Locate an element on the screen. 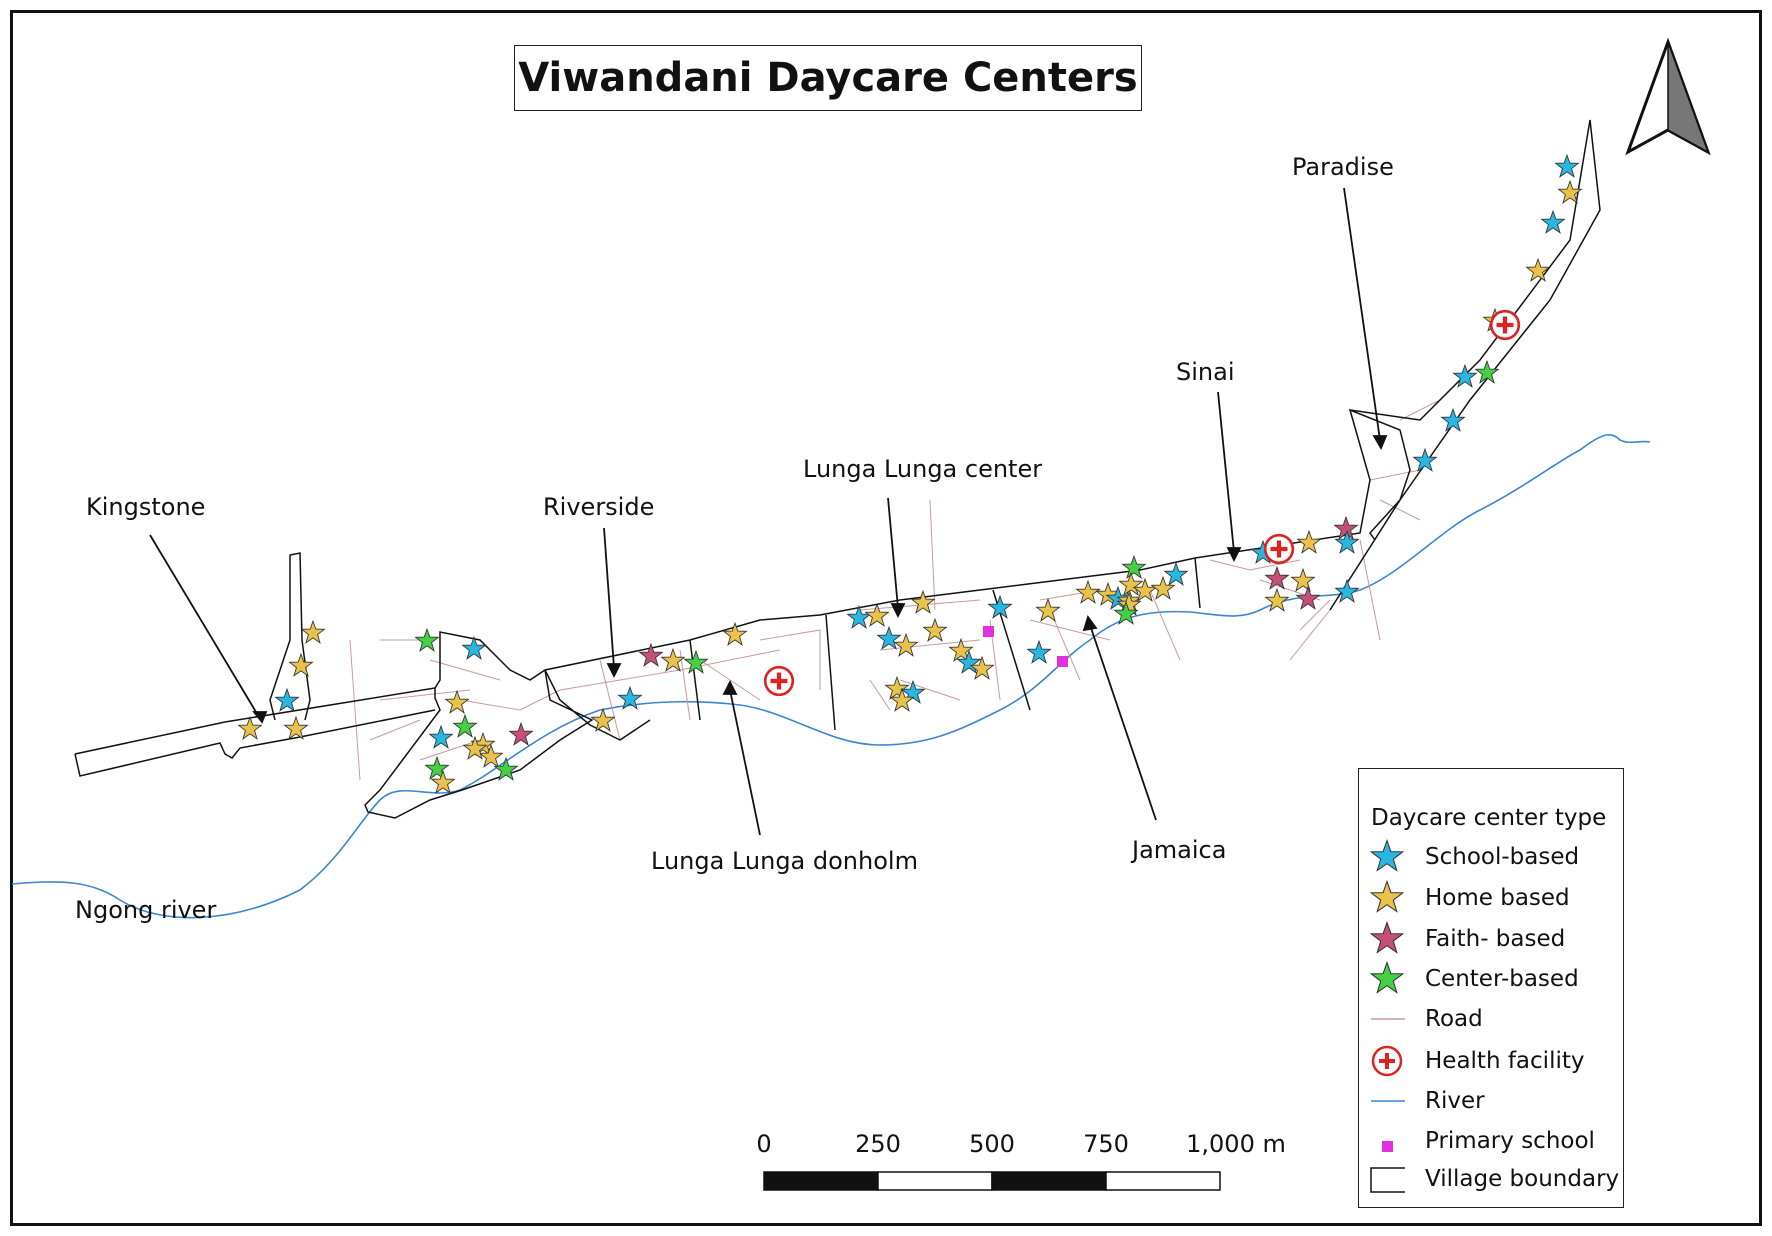  legend-item-center: Center-based is located at coordinates (1494, 979).